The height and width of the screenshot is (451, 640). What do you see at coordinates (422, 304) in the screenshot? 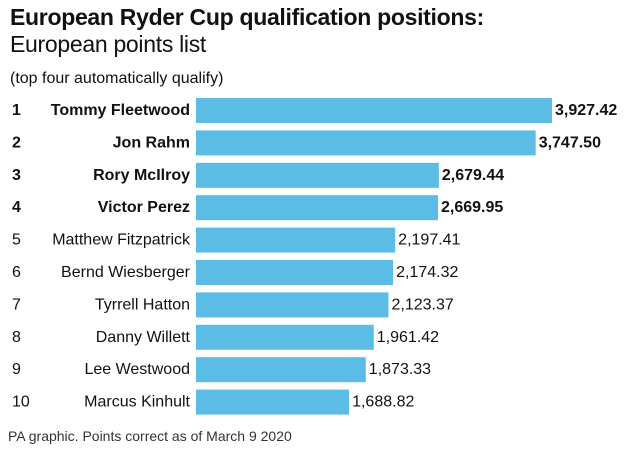
I see `value-label: 2,123.37` at bounding box center [422, 304].